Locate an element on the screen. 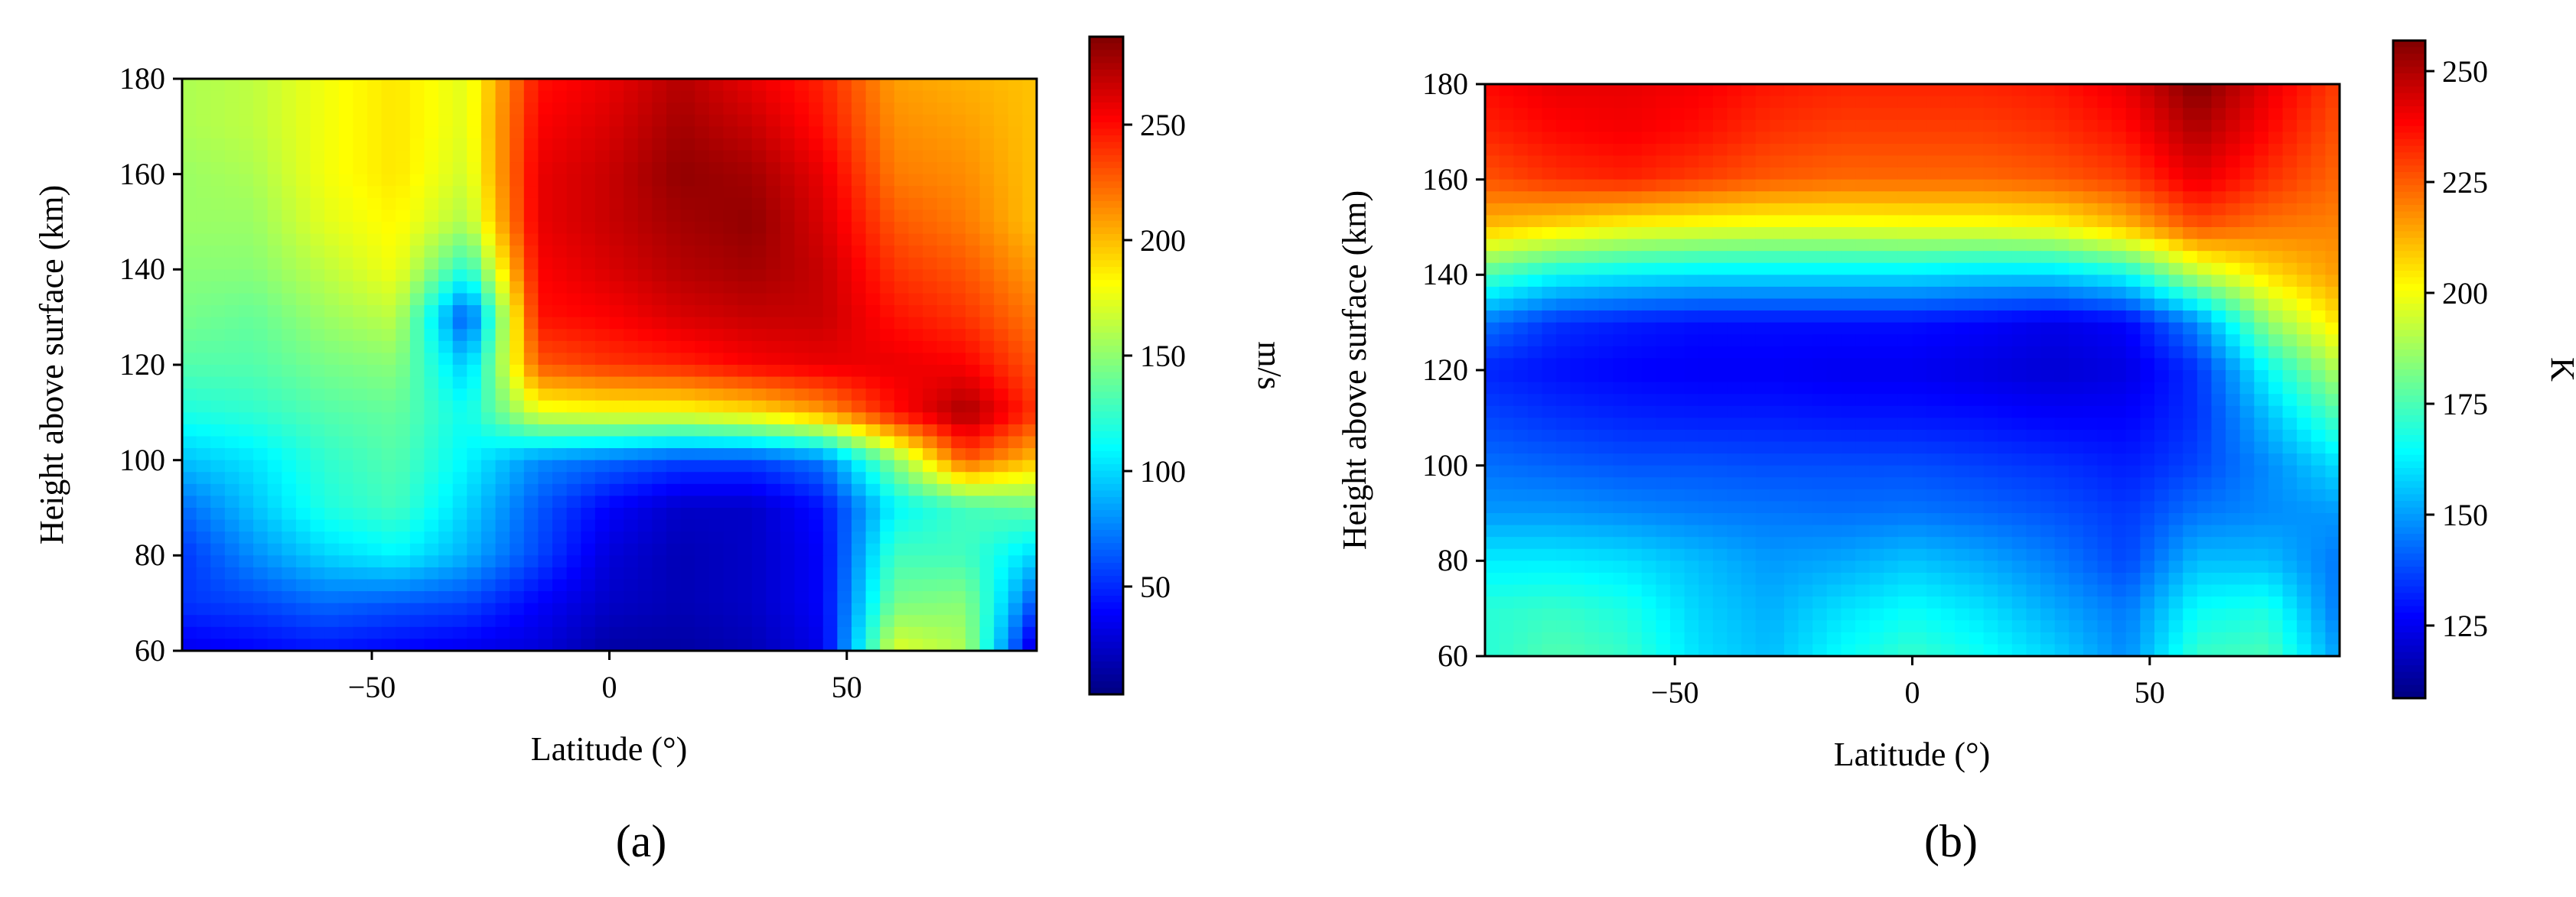  y-axis-label-a: Height above surface (km) is located at coordinates (51, 364).